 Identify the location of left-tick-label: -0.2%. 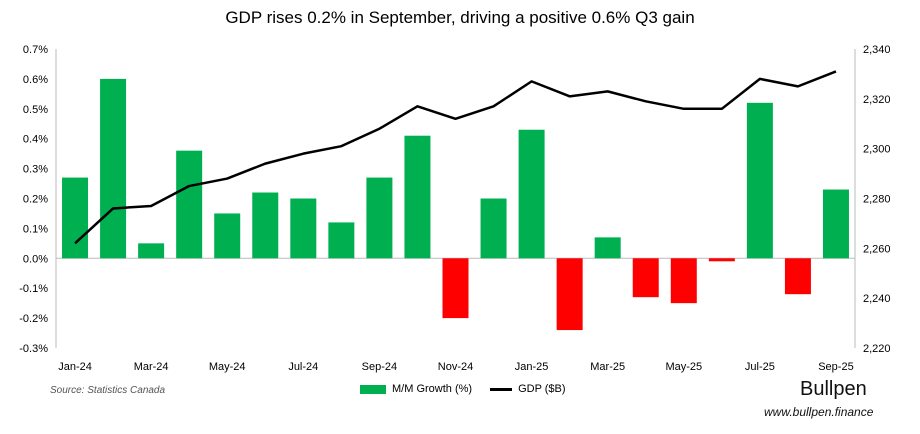
(33, 319).